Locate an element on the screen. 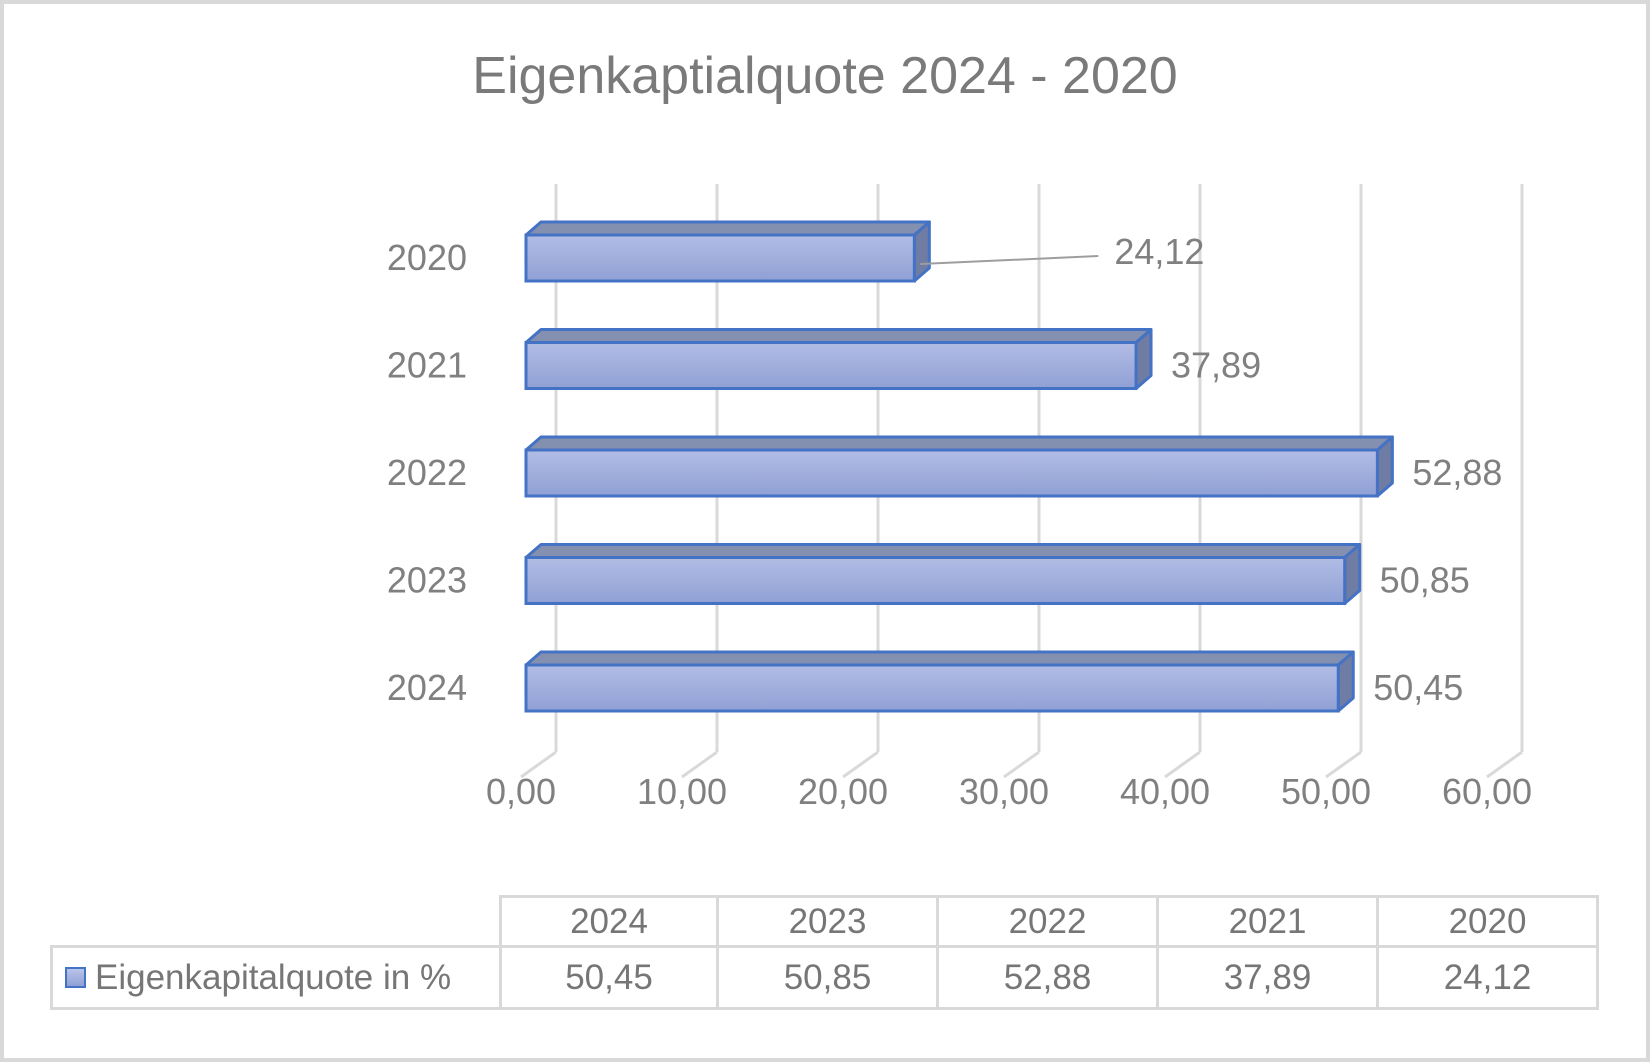 Image resolution: width=1650 pixels, height=1062 pixels. category-label-2023: 2023 is located at coordinates (427, 580).